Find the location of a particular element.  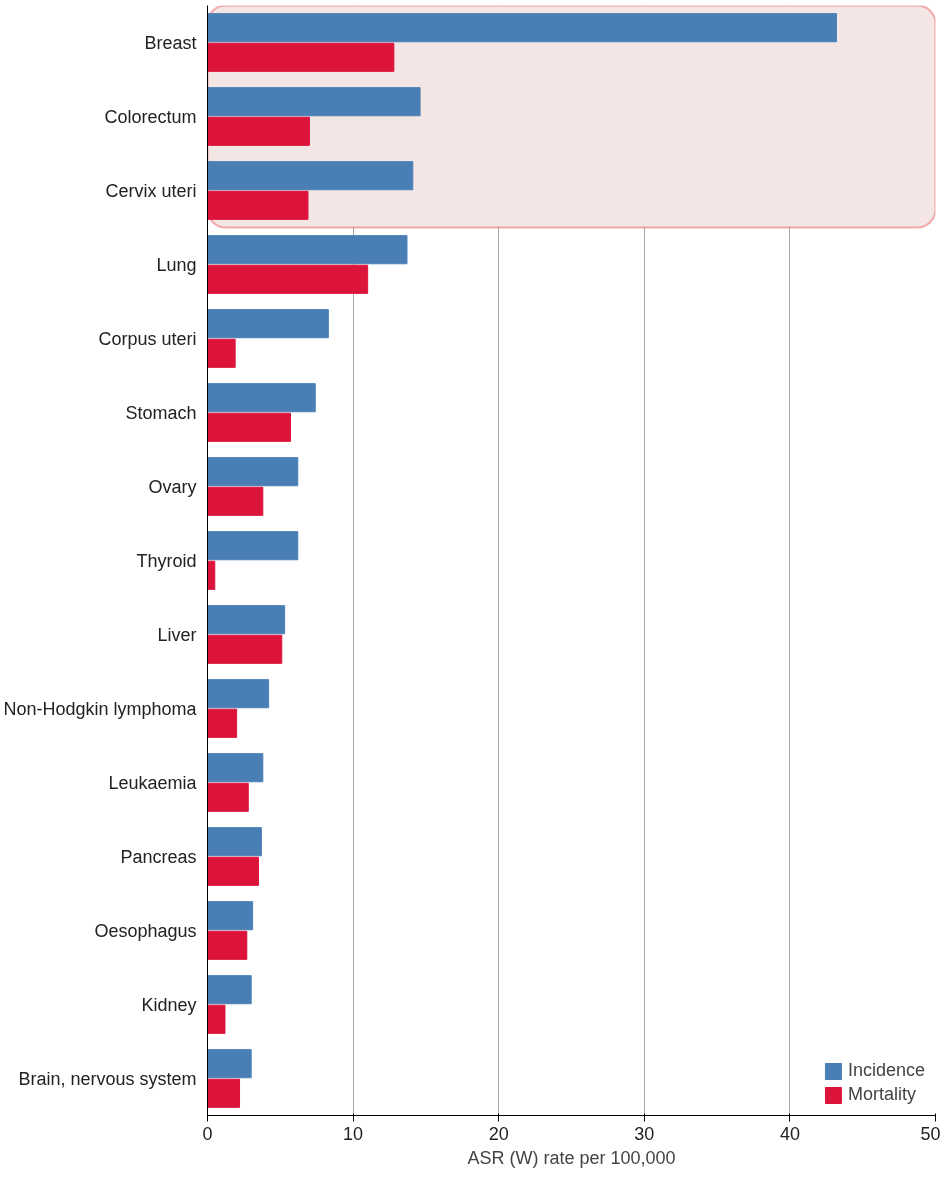

x-axis-title: ASR (W) rate per 100,000 is located at coordinates (571, 1157).